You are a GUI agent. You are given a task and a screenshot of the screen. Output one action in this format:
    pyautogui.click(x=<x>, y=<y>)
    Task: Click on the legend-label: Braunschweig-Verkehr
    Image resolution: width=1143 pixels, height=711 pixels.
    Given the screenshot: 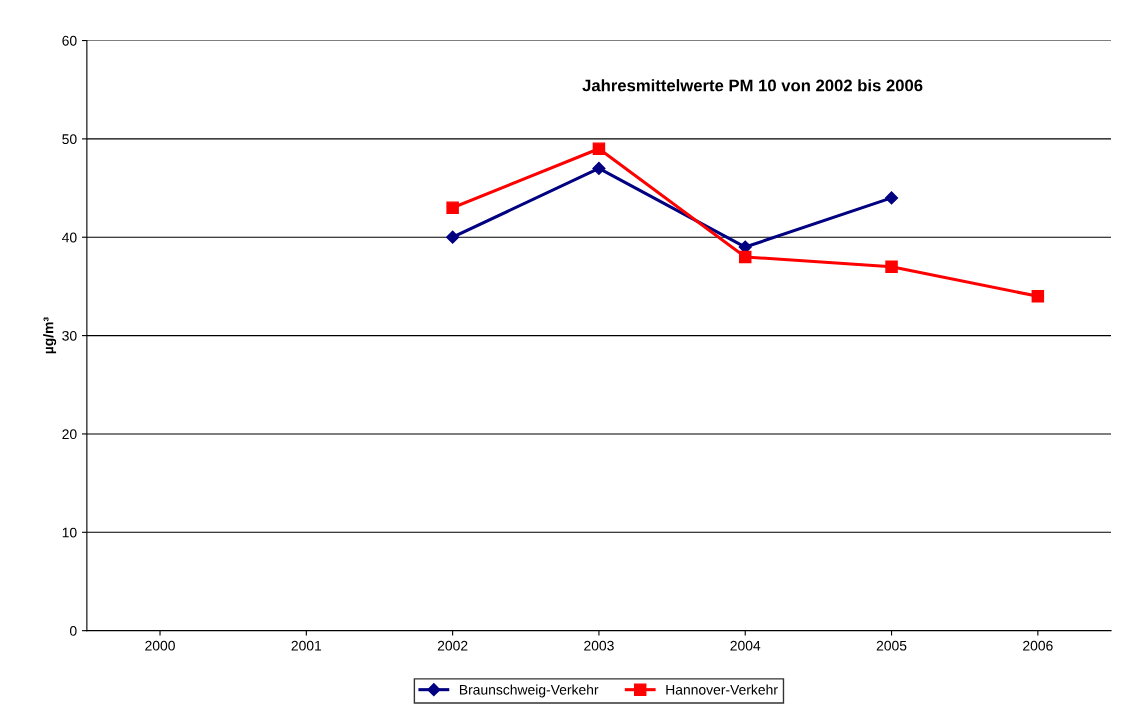 What is the action you would take?
    pyautogui.click(x=529, y=691)
    